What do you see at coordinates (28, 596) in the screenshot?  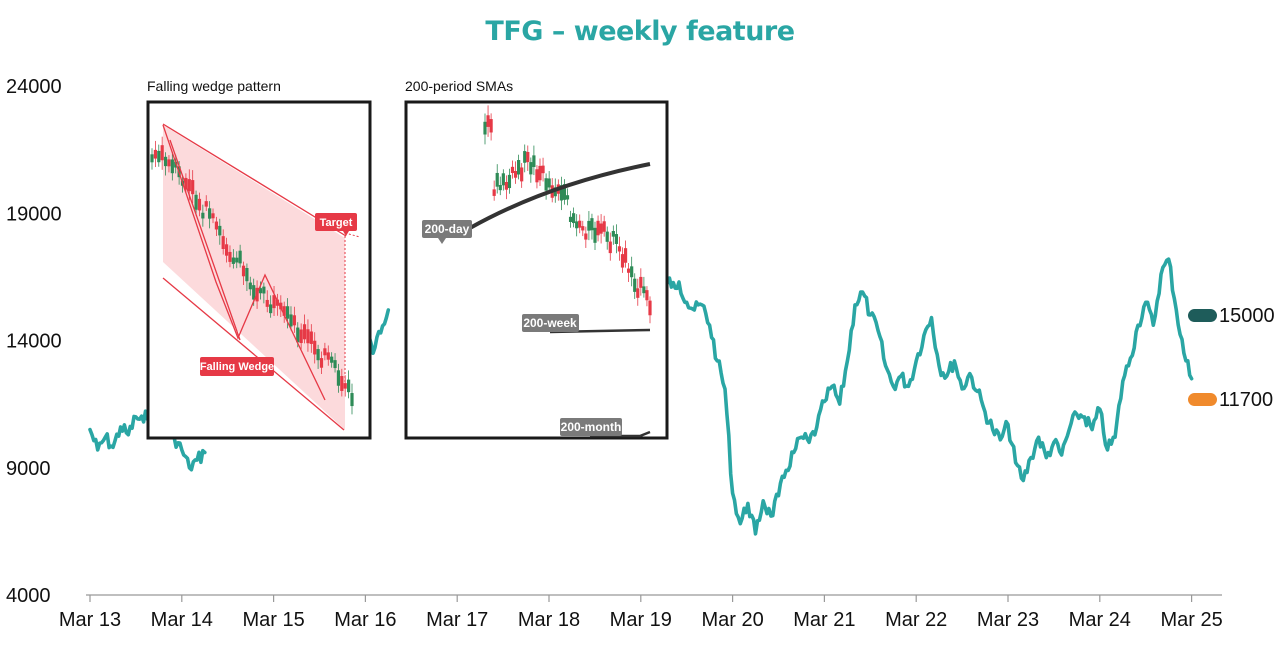 I see `y-tick-label: 4000` at bounding box center [28, 596].